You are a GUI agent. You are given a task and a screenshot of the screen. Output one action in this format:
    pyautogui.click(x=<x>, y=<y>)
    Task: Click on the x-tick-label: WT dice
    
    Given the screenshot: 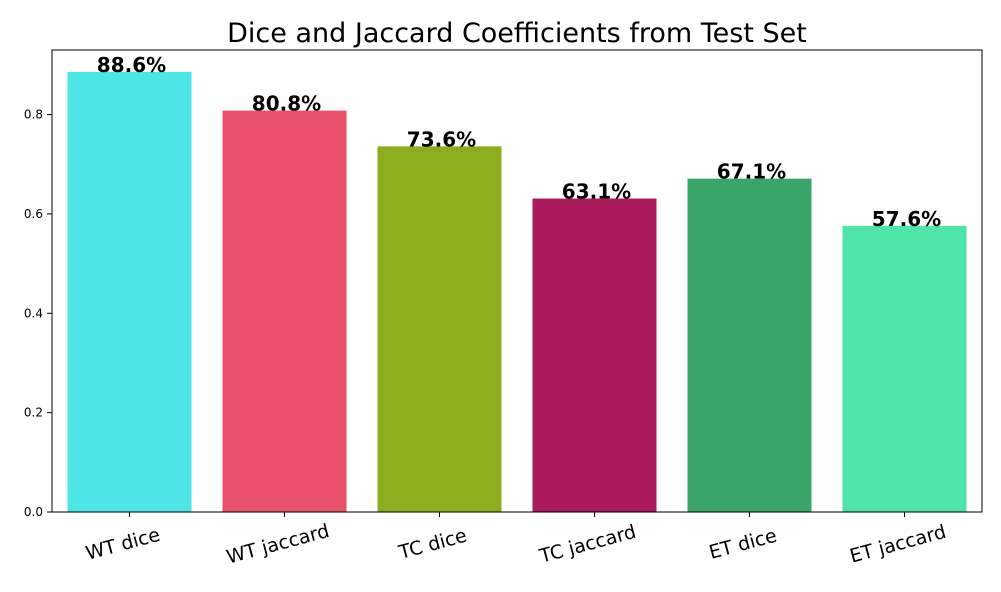 What is the action you would take?
    pyautogui.click(x=122, y=544)
    